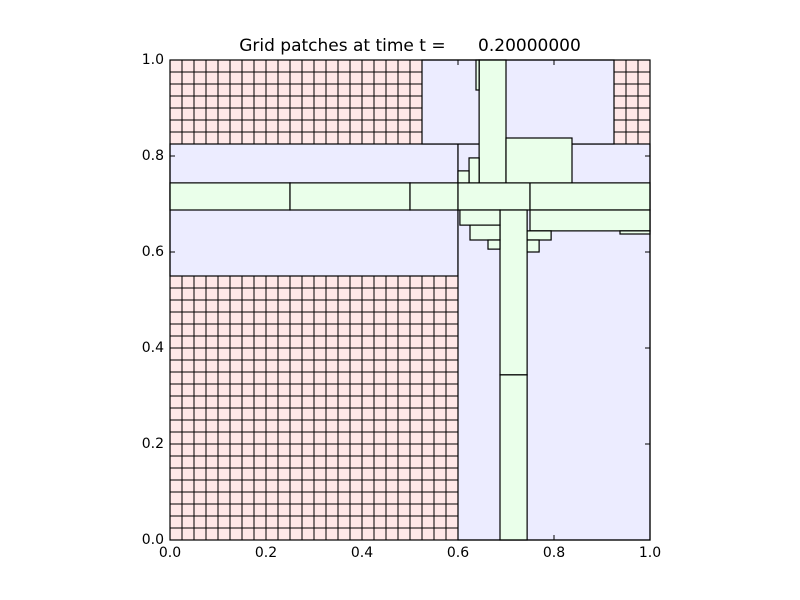 The height and width of the screenshot is (600, 800). I want to click on x-tick-label: 0.8, so click(554, 553).